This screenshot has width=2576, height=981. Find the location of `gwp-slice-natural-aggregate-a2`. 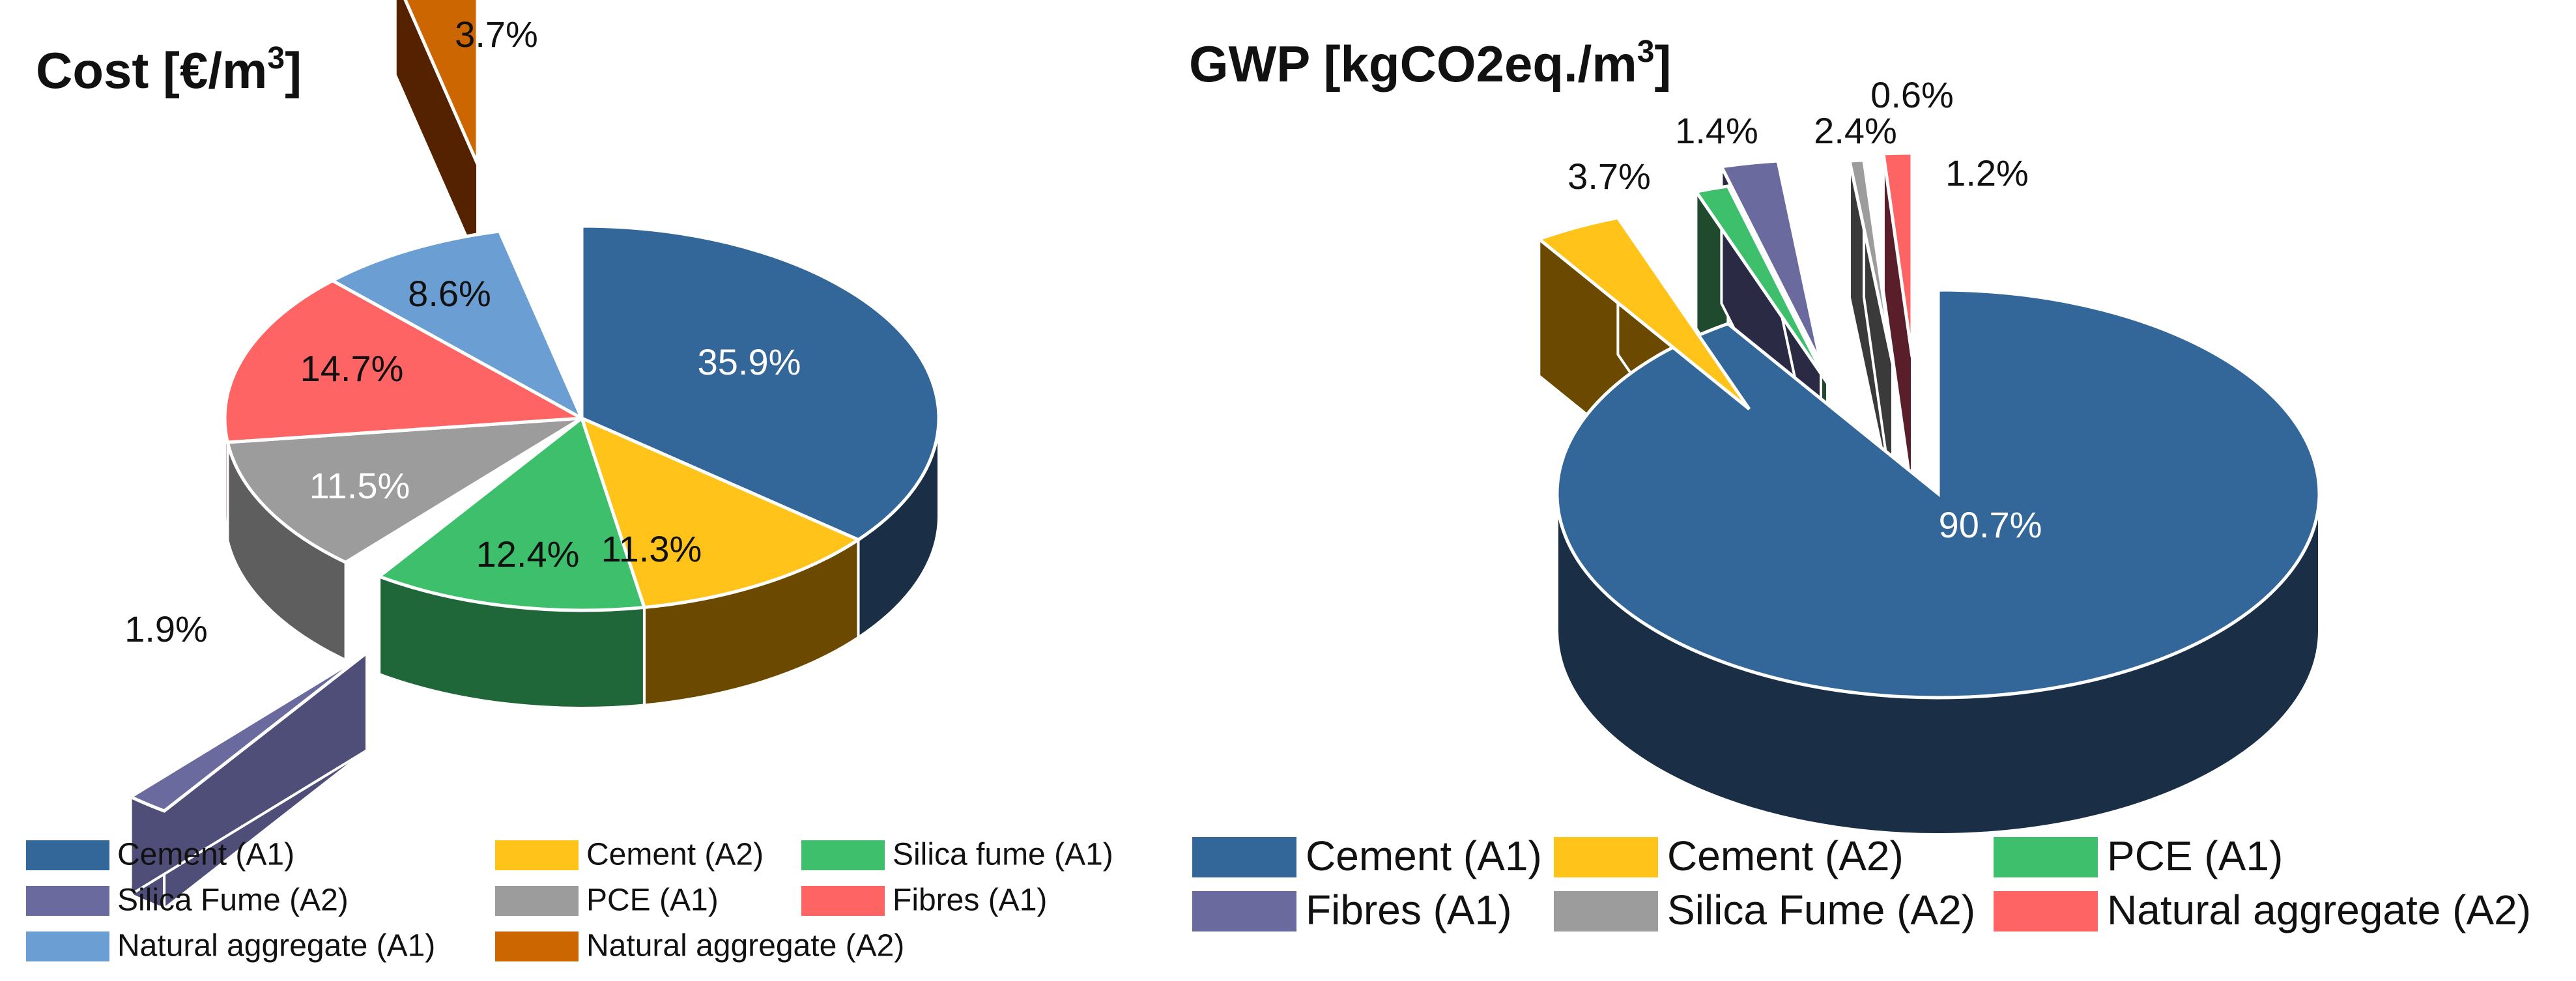

gwp-slice-natural-aggregate-a2 is located at coordinates (1898, 254).